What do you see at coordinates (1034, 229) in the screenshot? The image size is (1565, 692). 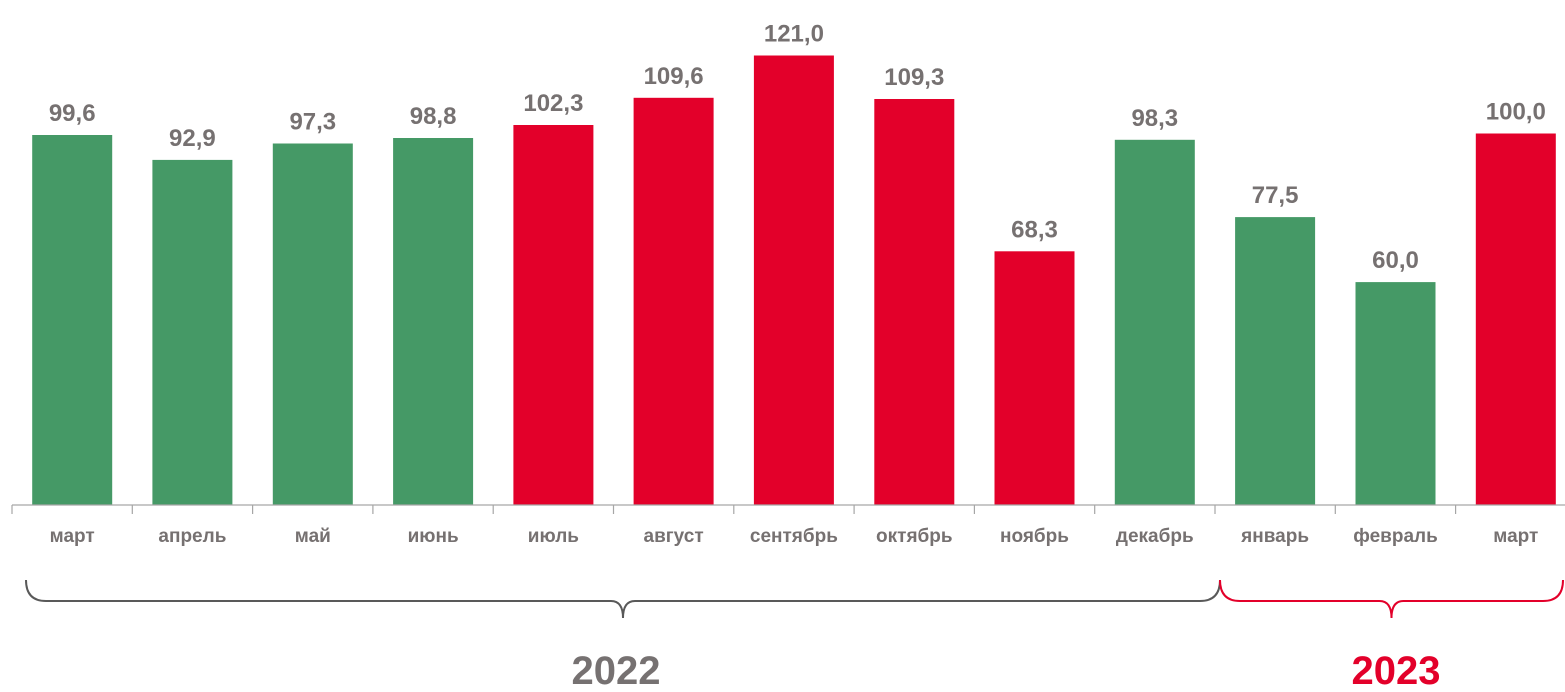 I see `value-label-9: 68,3` at bounding box center [1034, 229].